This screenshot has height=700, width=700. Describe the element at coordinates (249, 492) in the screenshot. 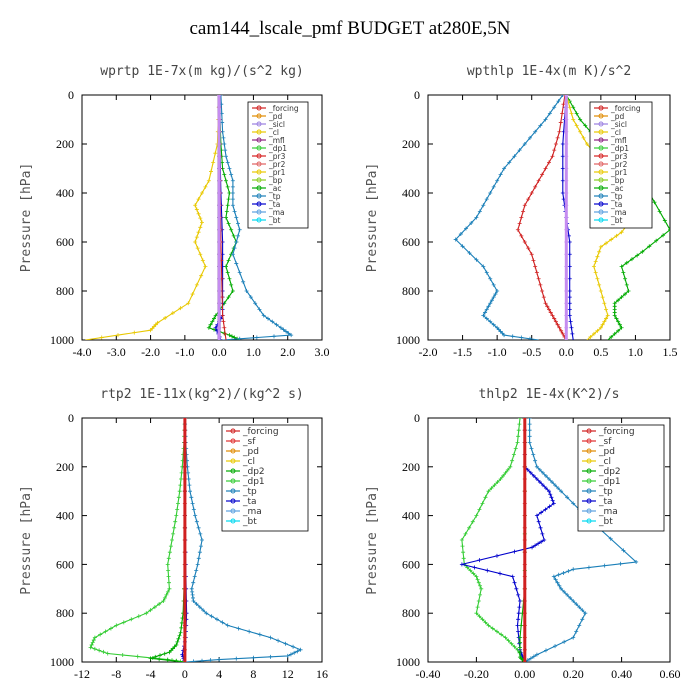

I see `legend-entry: _tp` at that location.